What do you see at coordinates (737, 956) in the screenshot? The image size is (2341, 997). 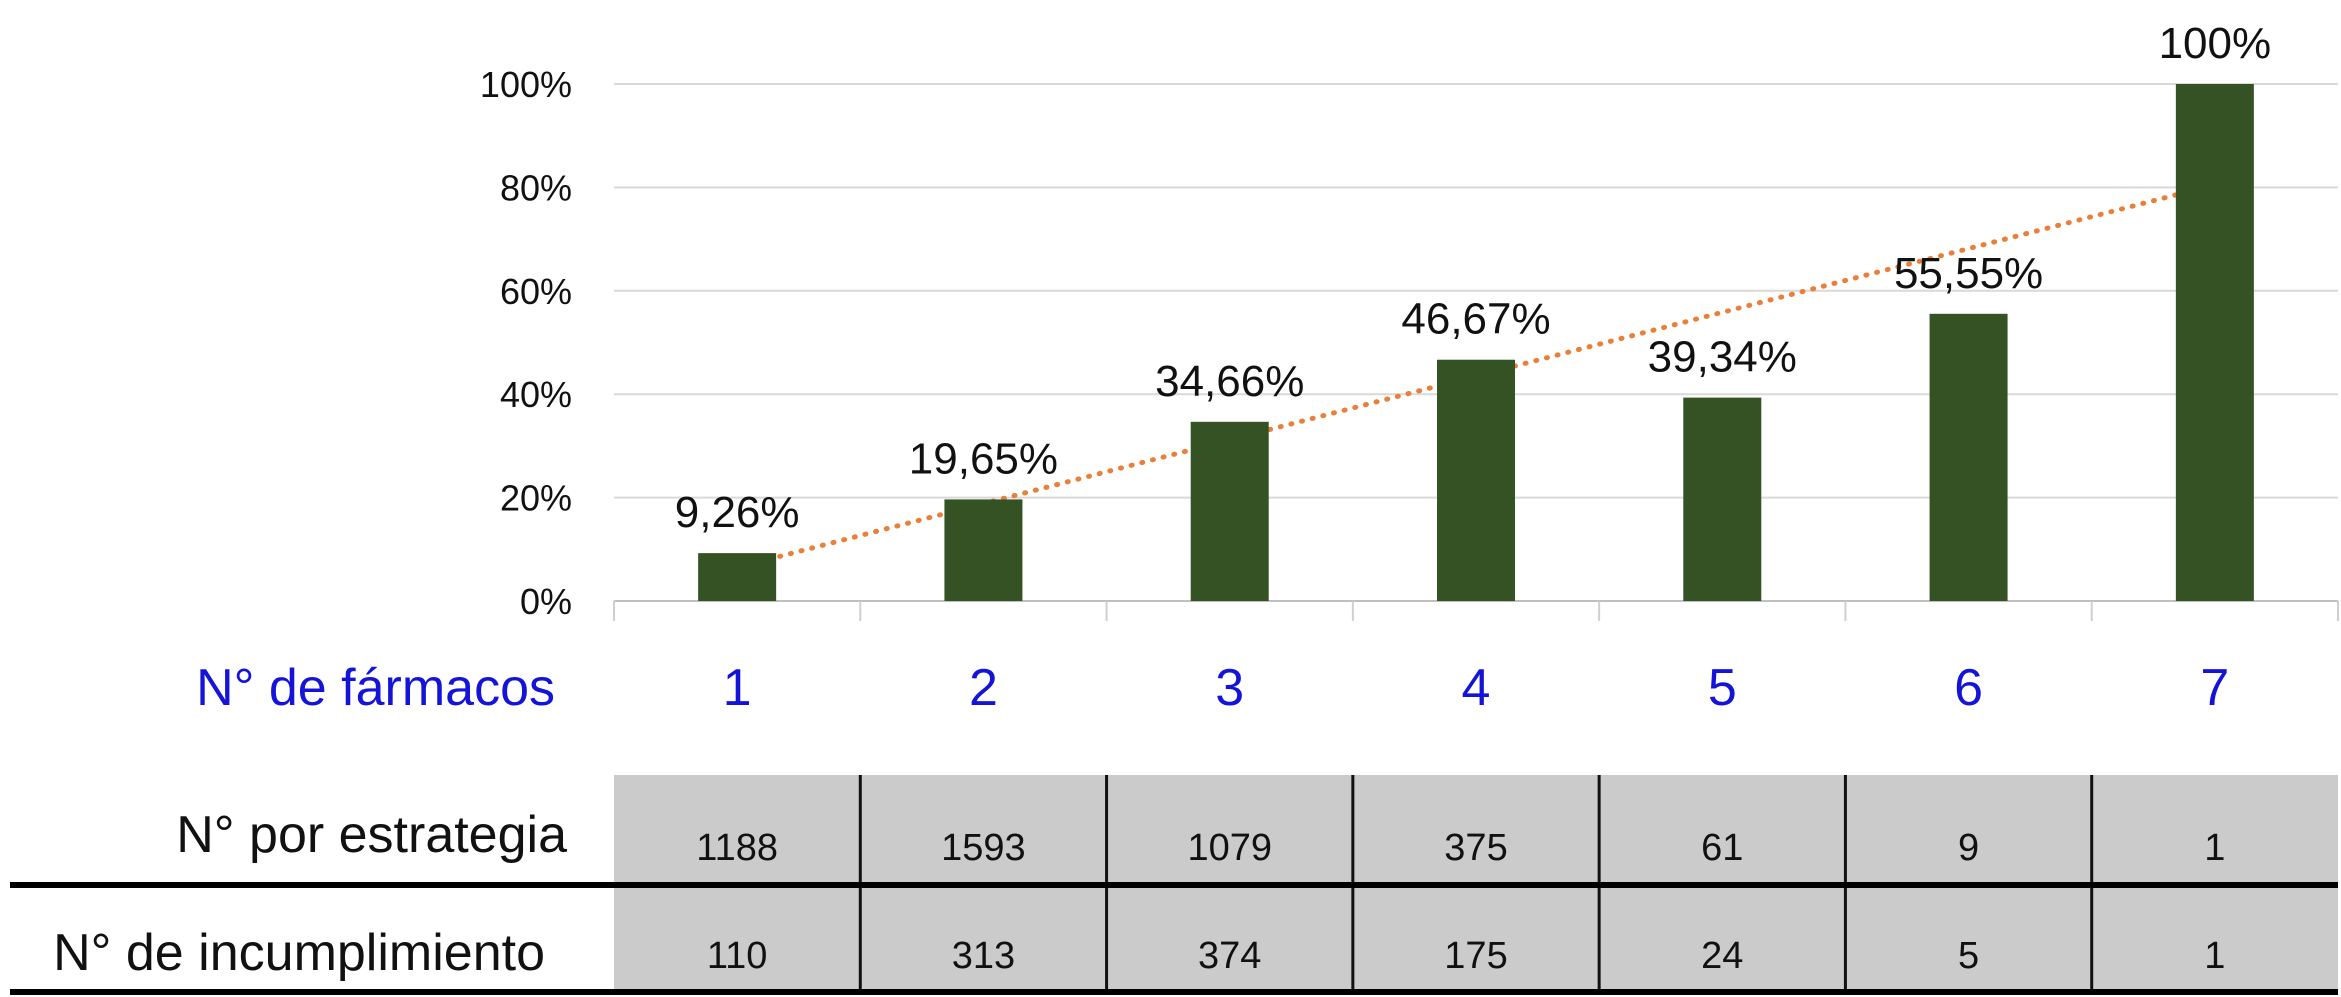 I see `table-cell: 110` at bounding box center [737, 956].